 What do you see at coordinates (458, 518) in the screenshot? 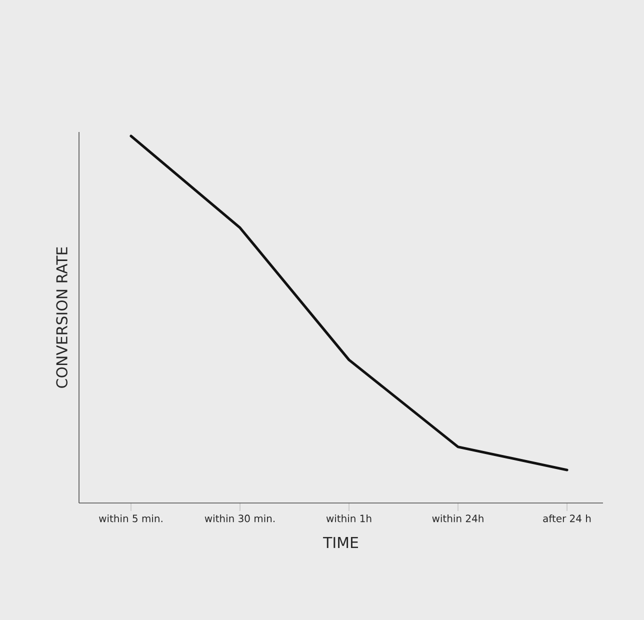
I see `x-tick-label: within 24h` at bounding box center [458, 518].